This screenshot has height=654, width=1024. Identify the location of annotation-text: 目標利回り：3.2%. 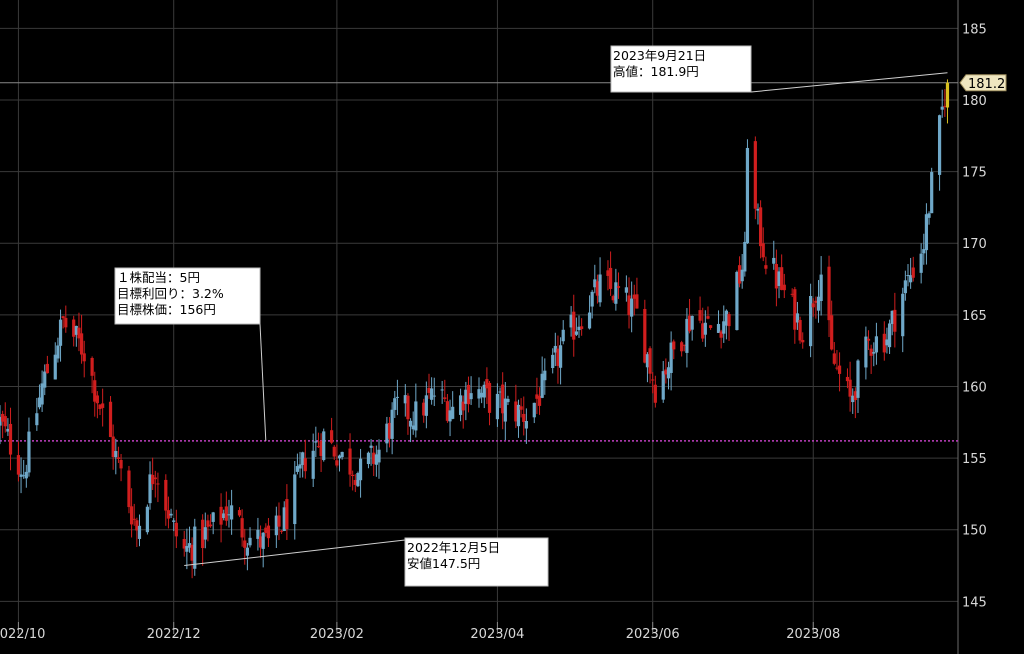
(170, 293).